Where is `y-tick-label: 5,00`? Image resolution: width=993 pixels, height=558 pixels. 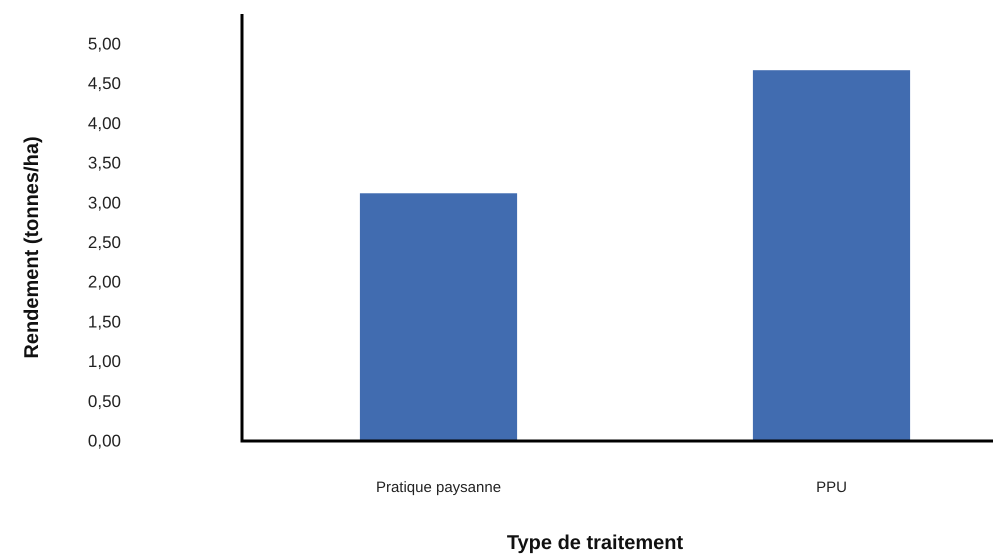 y-tick-label: 5,00 is located at coordinates (104, 44).